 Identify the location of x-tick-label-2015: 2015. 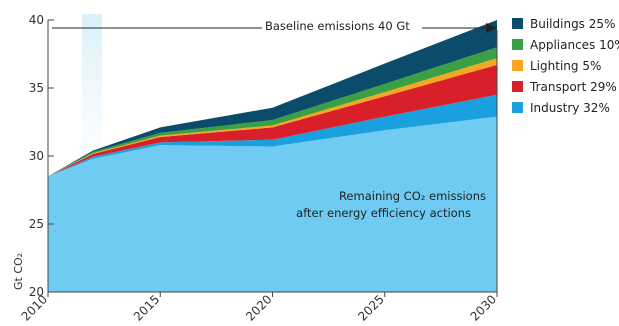
(146, 307).